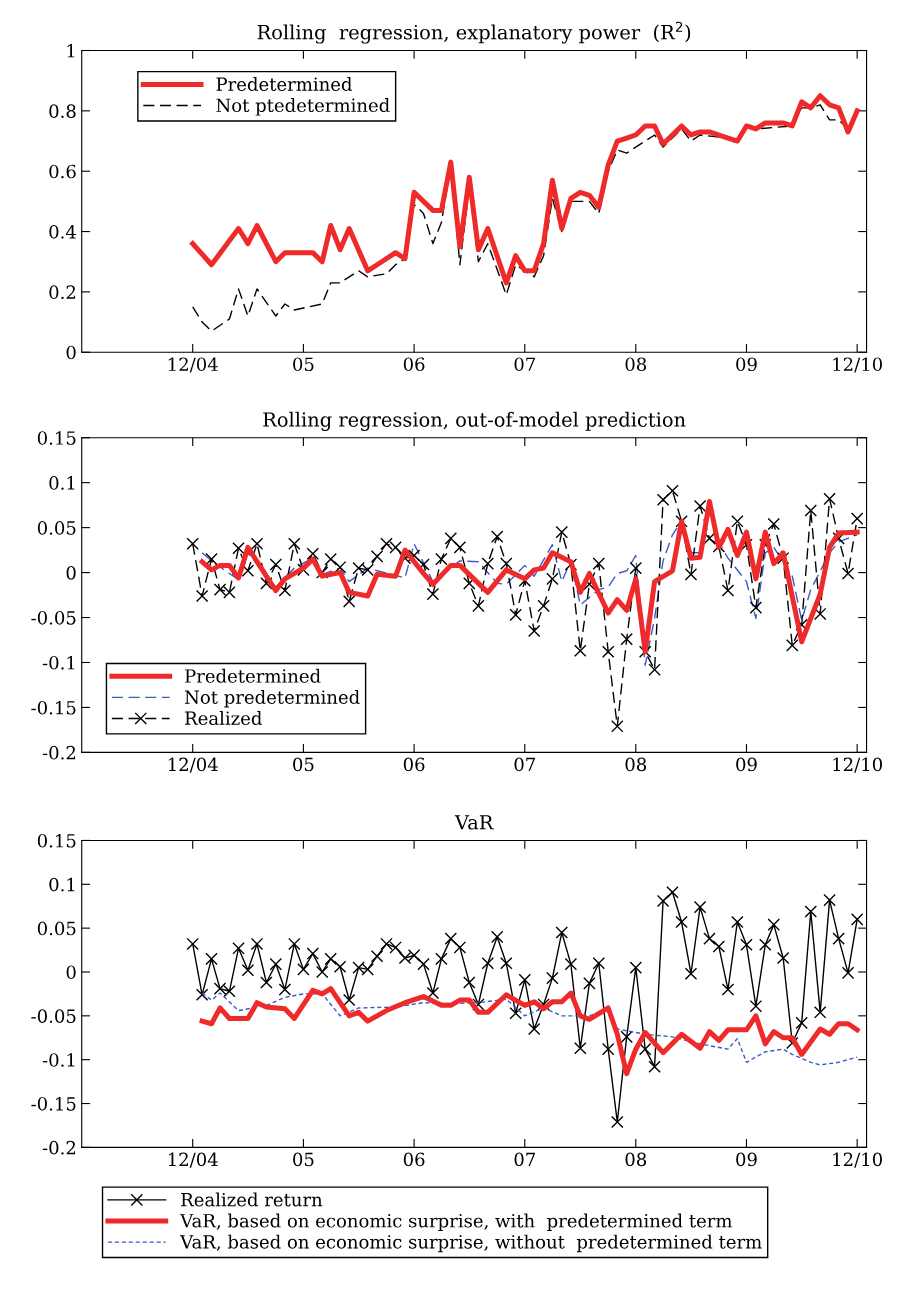  Describe the element at coordinates (62, 232) in the screenshot. I see `y-tick-label: 0.4` at that location.